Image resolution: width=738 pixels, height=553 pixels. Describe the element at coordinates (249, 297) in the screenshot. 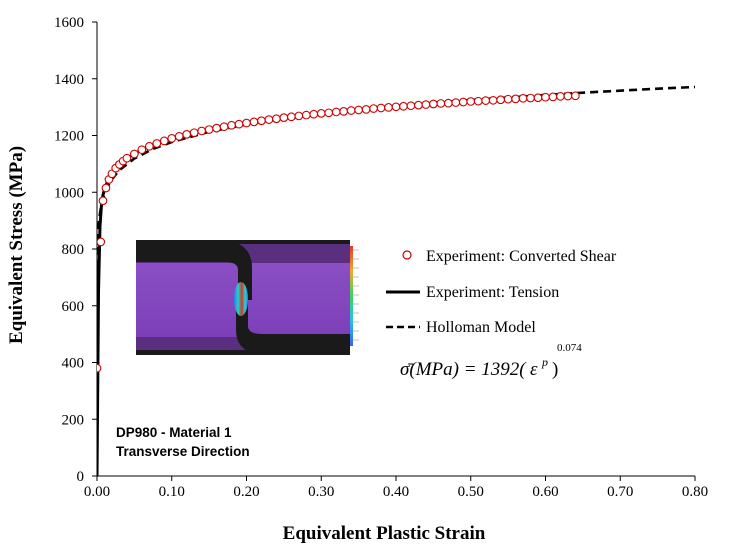

I see `inset-simulation-image` at that location.